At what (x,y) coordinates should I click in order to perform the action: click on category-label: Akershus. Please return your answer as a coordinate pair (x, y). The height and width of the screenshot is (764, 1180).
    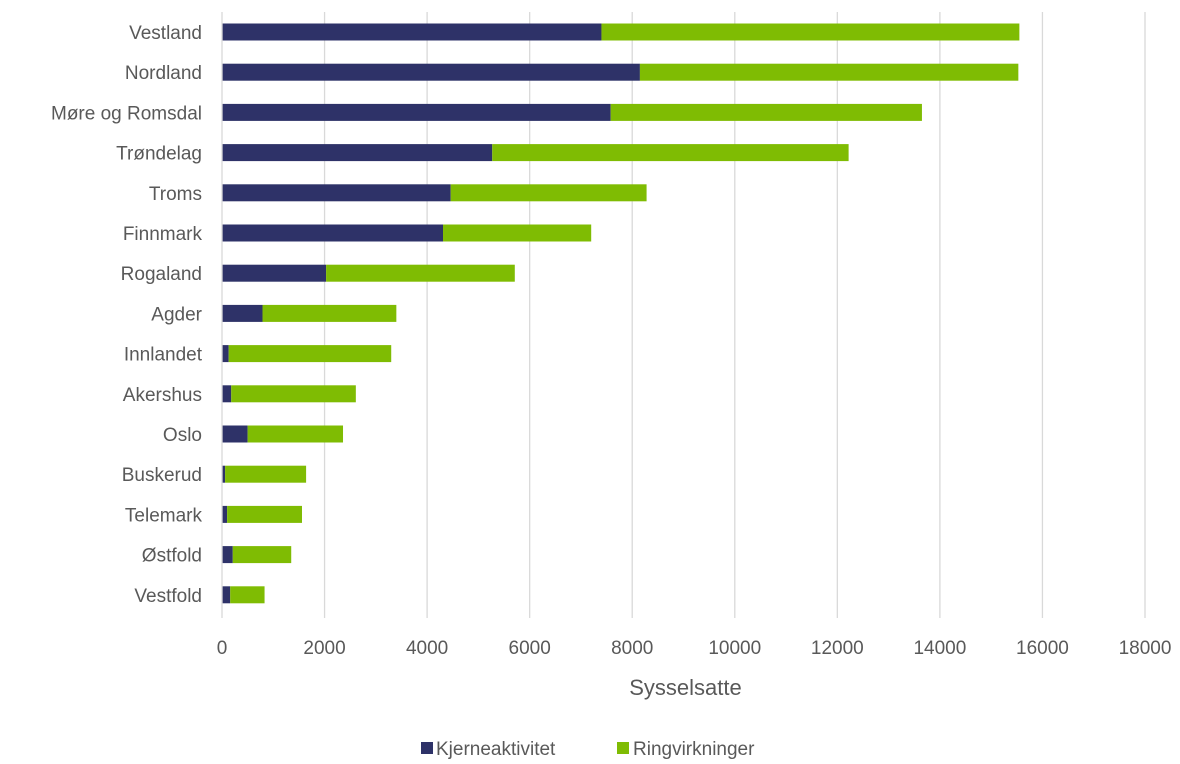
    Looking at the image, I should click on (162, 395).